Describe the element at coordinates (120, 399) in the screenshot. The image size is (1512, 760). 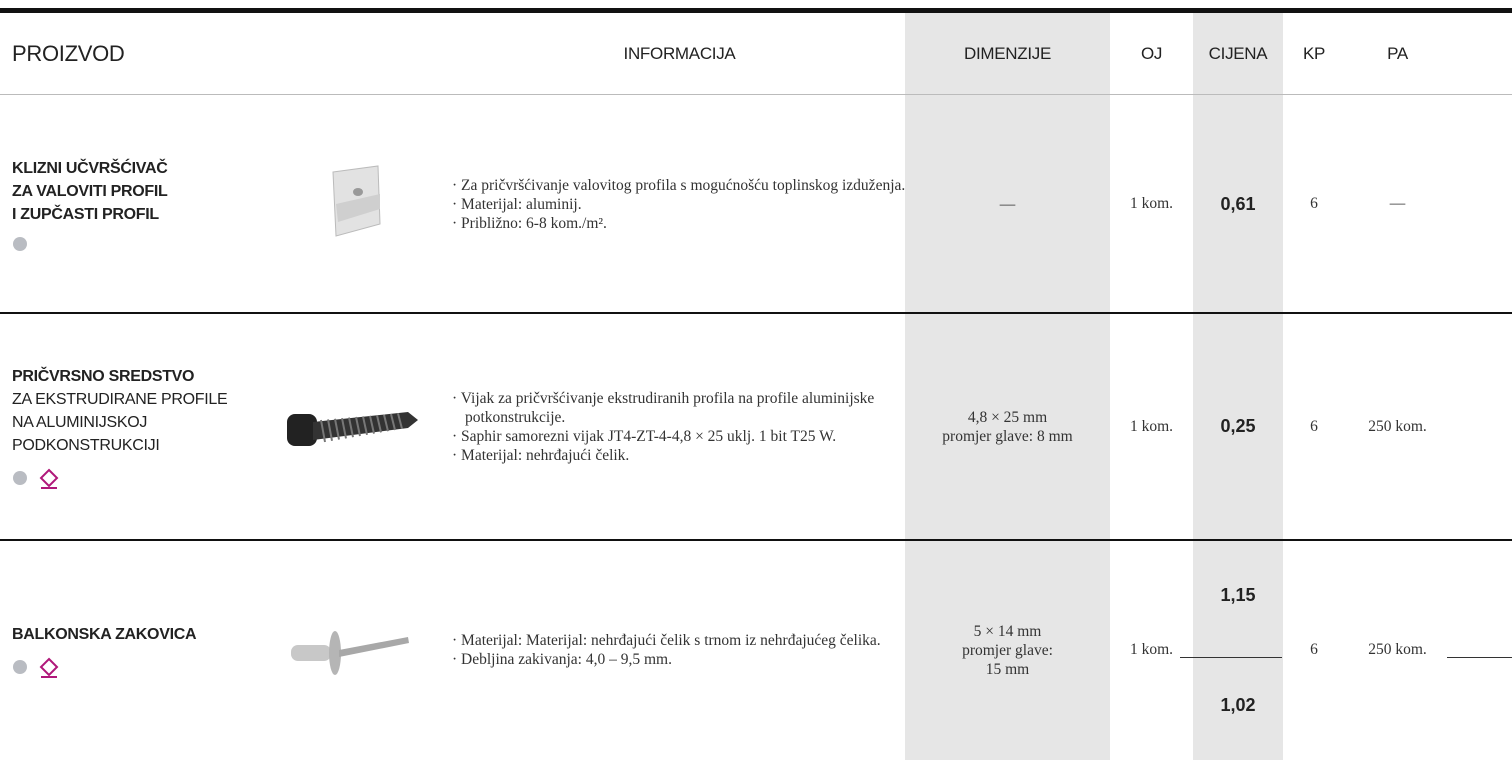
I see `name-regular: ZA EKSTRUDIRANE PROFILE` at that location.